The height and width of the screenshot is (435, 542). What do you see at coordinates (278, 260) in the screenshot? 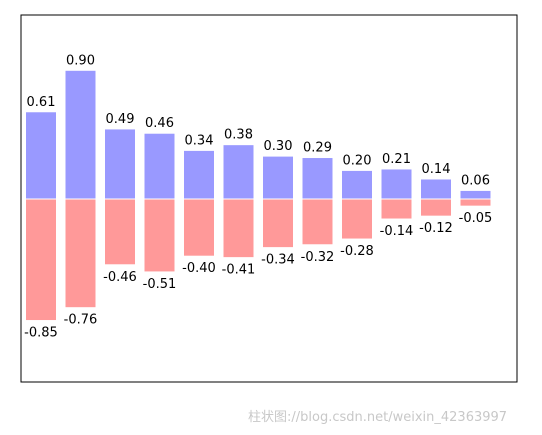
I see `negative-data-label: -0.34` at bounding box center [278, 260].